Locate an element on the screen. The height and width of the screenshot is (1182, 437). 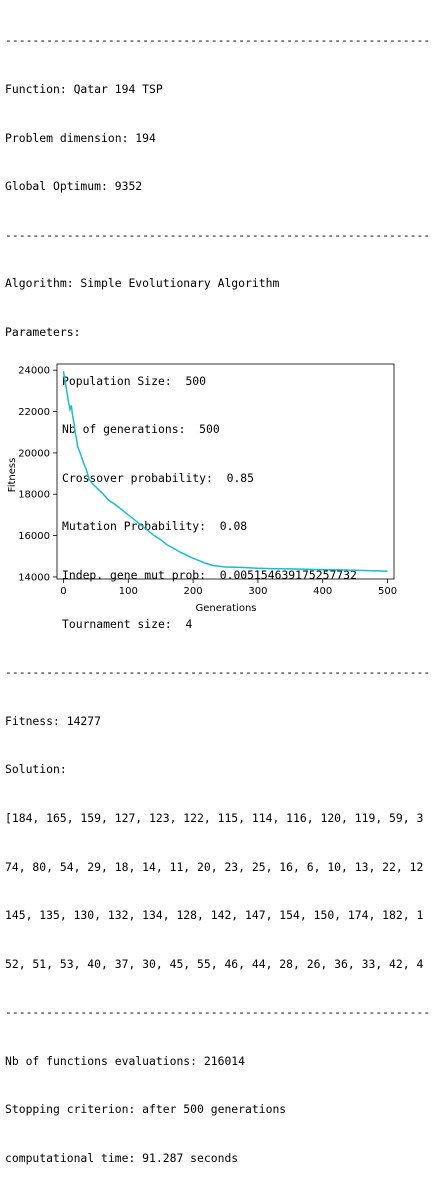
solution-title: Solution: is located at coordinates (221, 769).